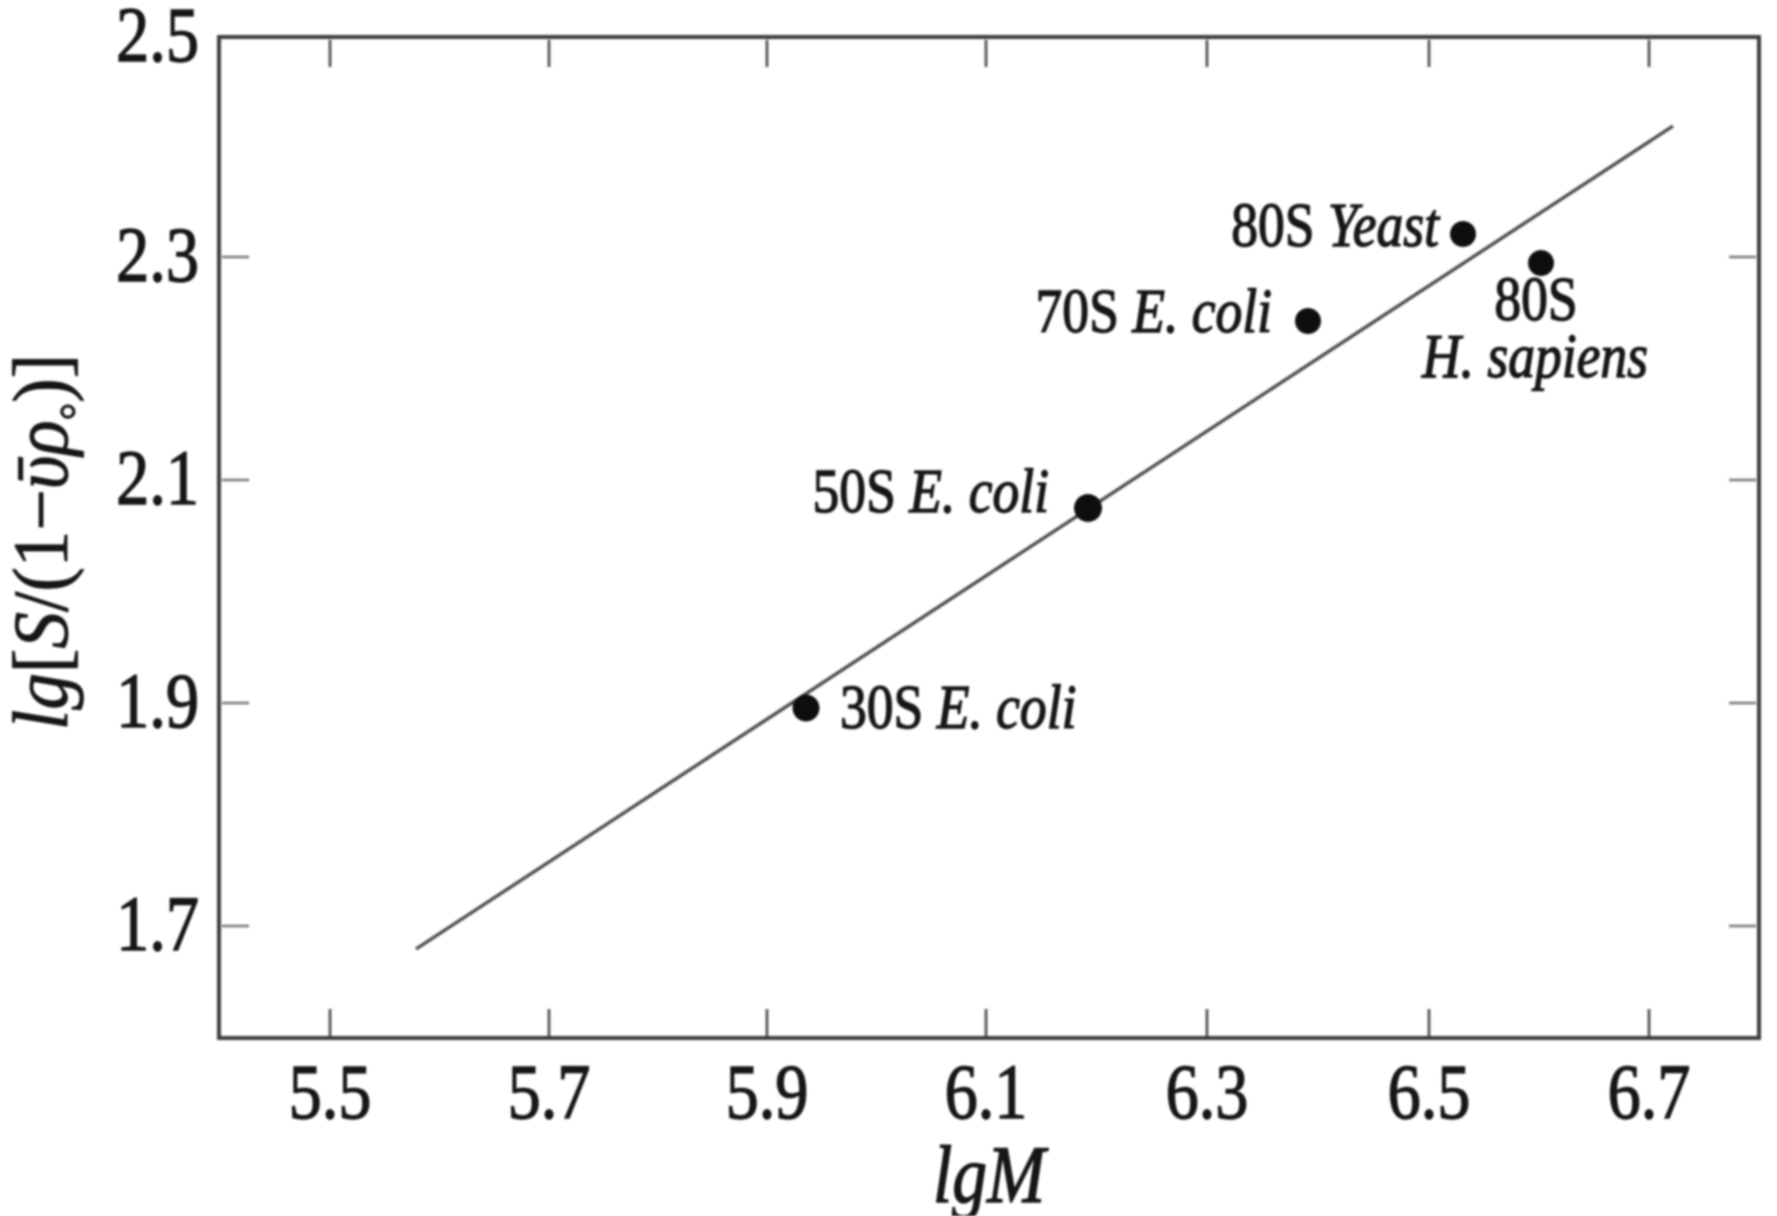  Describe the element at coordinates (157, 478) in the screenshot. I see `svg-text: 2.1` at that location.